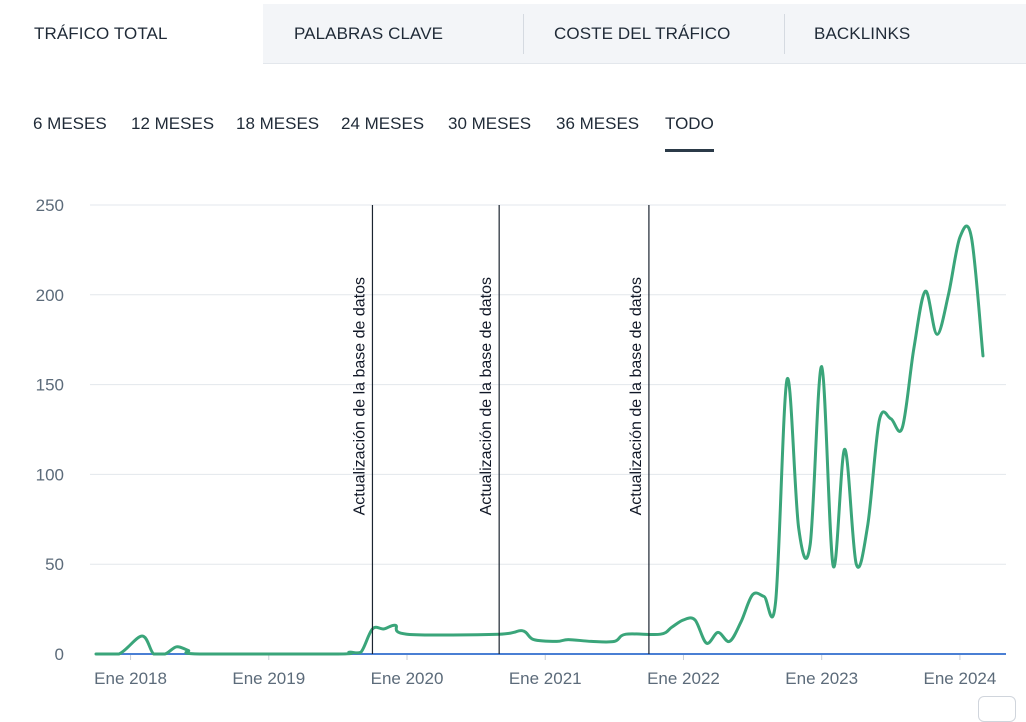 This screenshot has width=1026, height=722. What do you see at coordinates (598, 123) in the screenshot?
I see `period-36-meses: 36 MESES` at bounding box center [598, 123].